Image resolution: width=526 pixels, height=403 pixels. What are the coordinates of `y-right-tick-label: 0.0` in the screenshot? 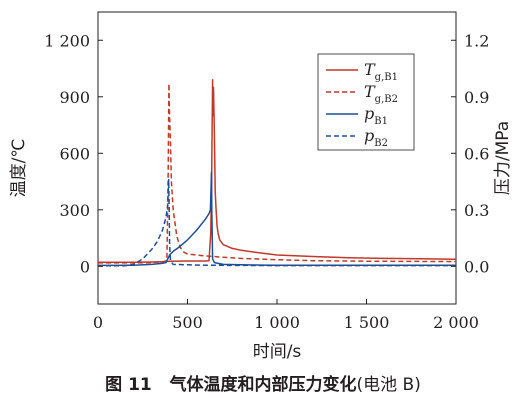 It's located at (476, 266).